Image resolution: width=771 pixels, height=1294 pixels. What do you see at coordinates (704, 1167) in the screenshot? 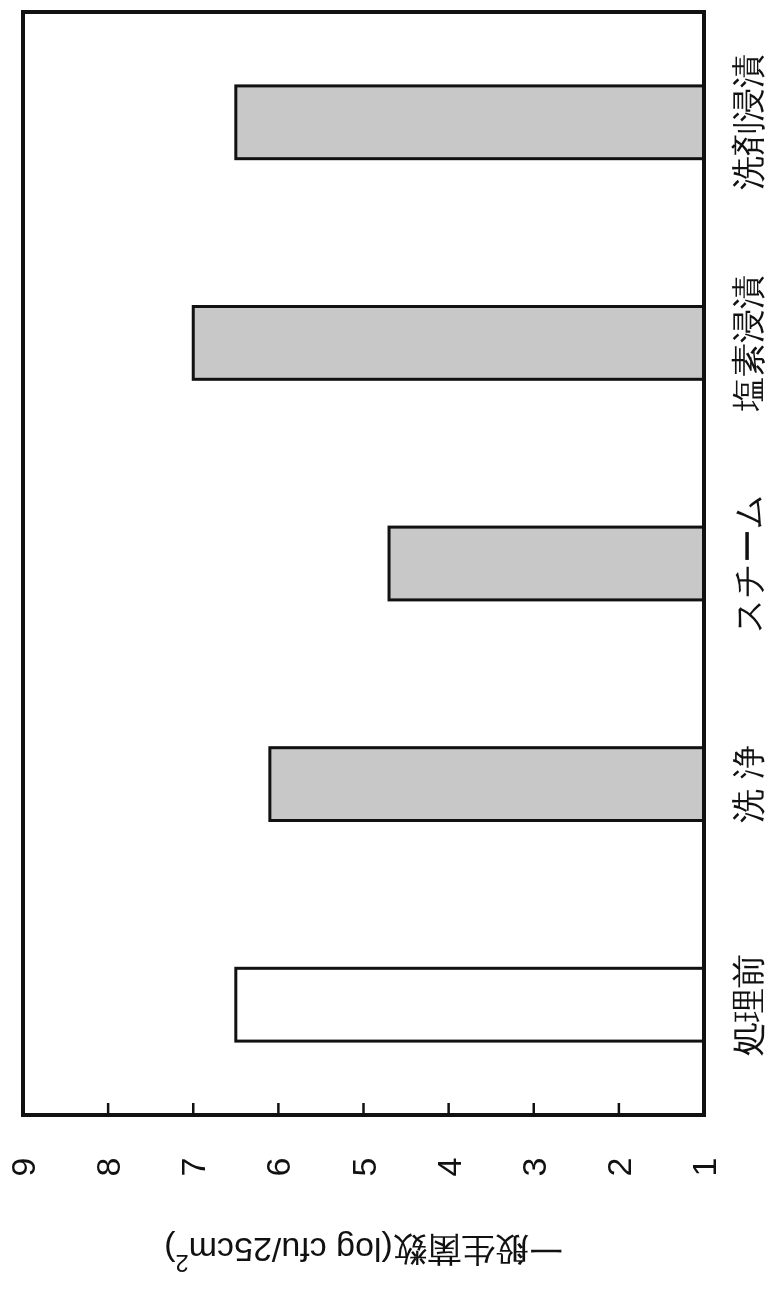
I see `x-tick-label: 1` at bounding box center [704, 1167].